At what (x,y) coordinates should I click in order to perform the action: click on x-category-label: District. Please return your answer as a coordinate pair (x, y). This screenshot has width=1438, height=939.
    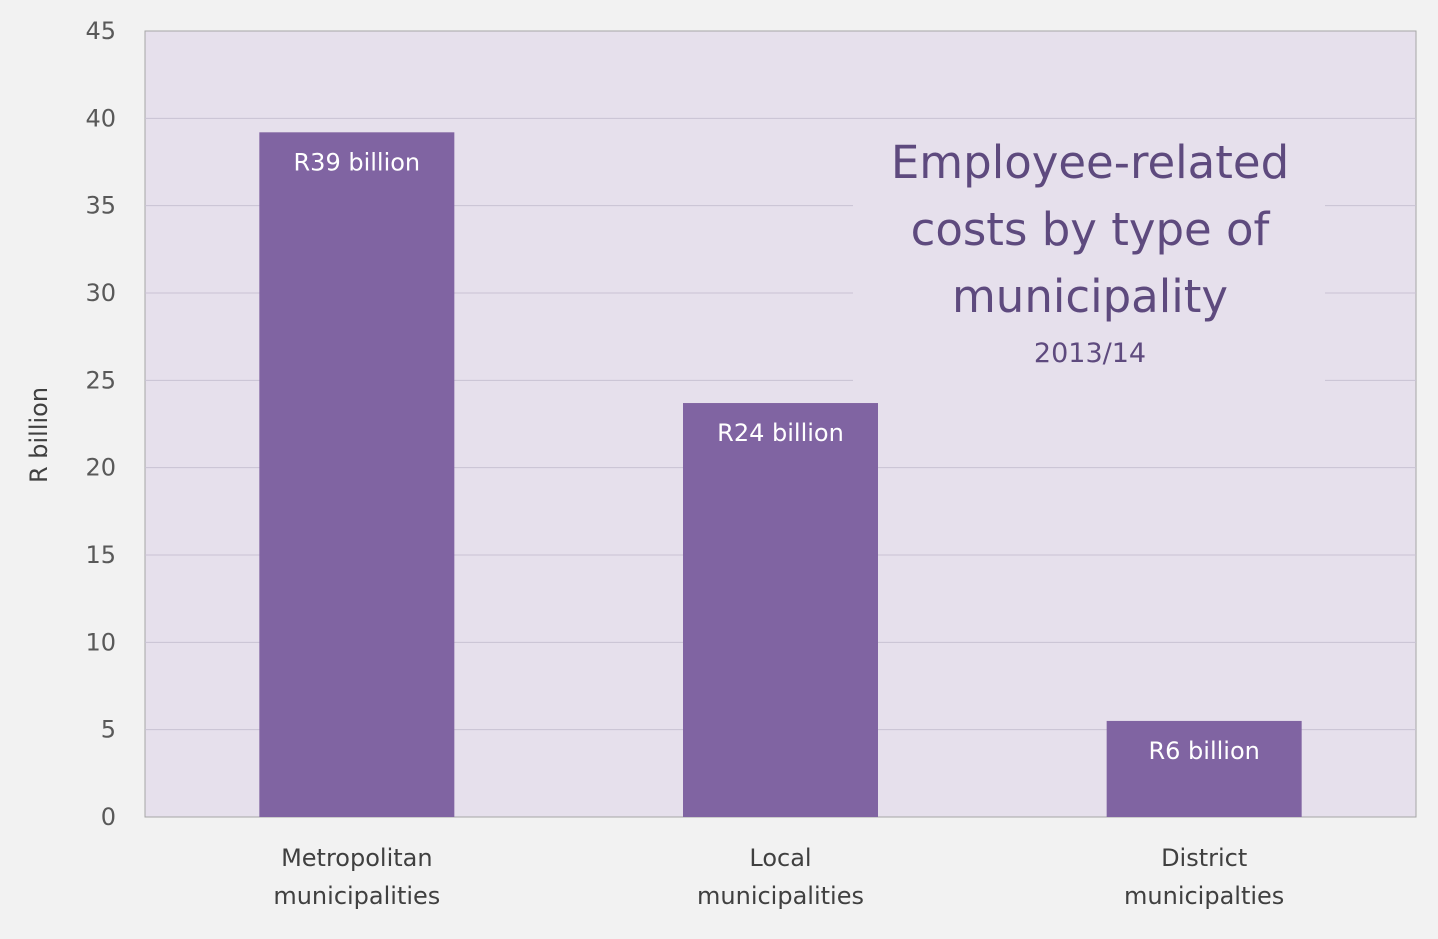
    Looking at the image, I should click on (1204, 858).